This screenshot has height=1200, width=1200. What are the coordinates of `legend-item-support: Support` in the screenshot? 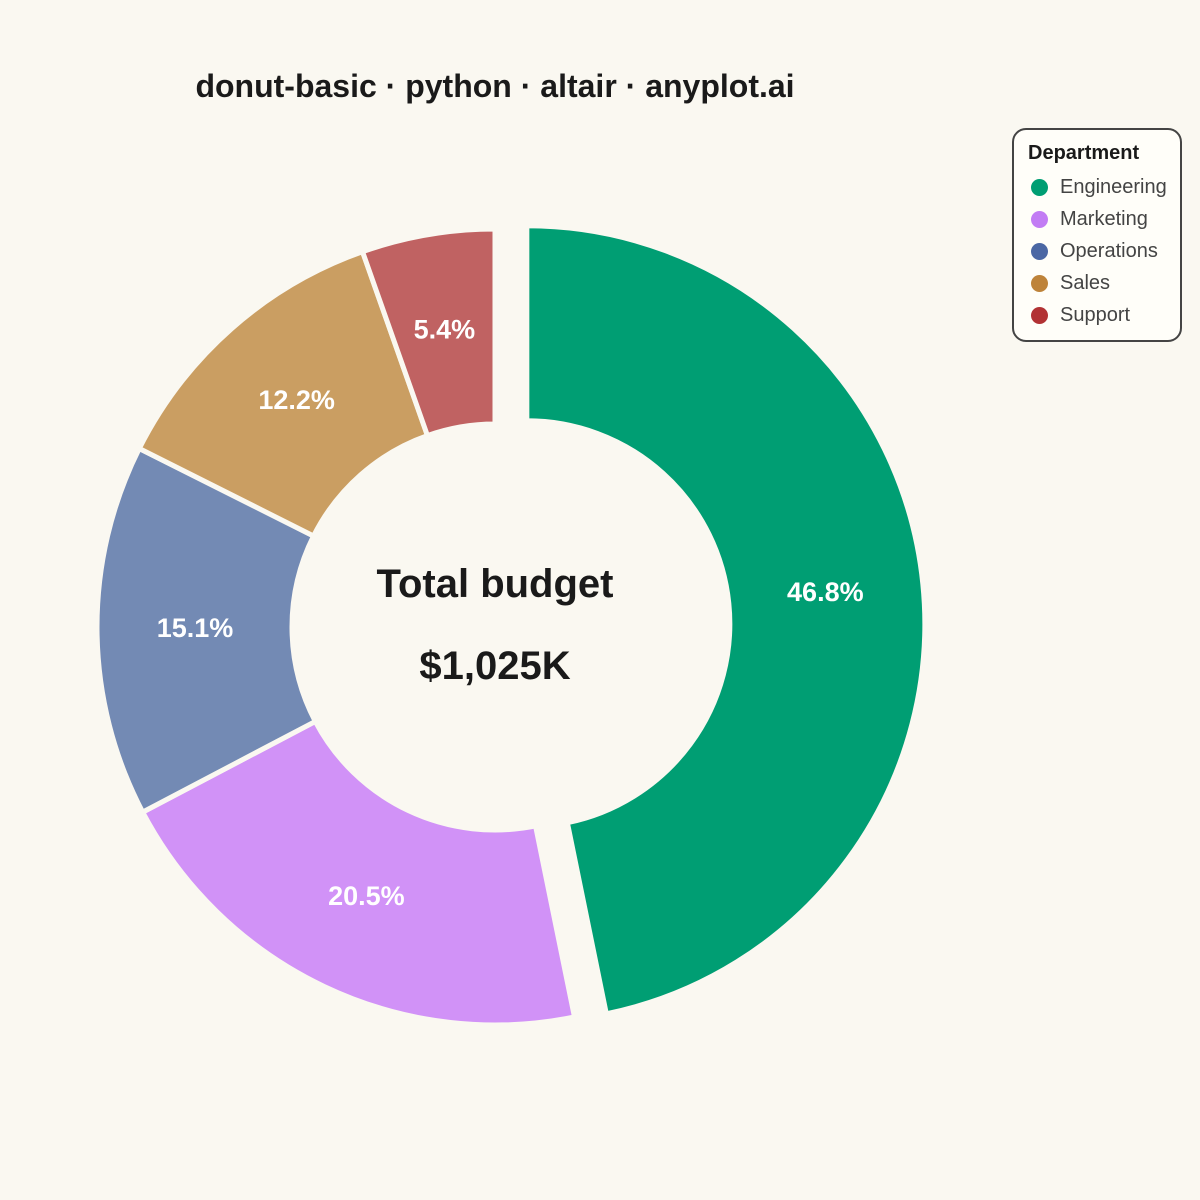 It's located at (1104, 315).